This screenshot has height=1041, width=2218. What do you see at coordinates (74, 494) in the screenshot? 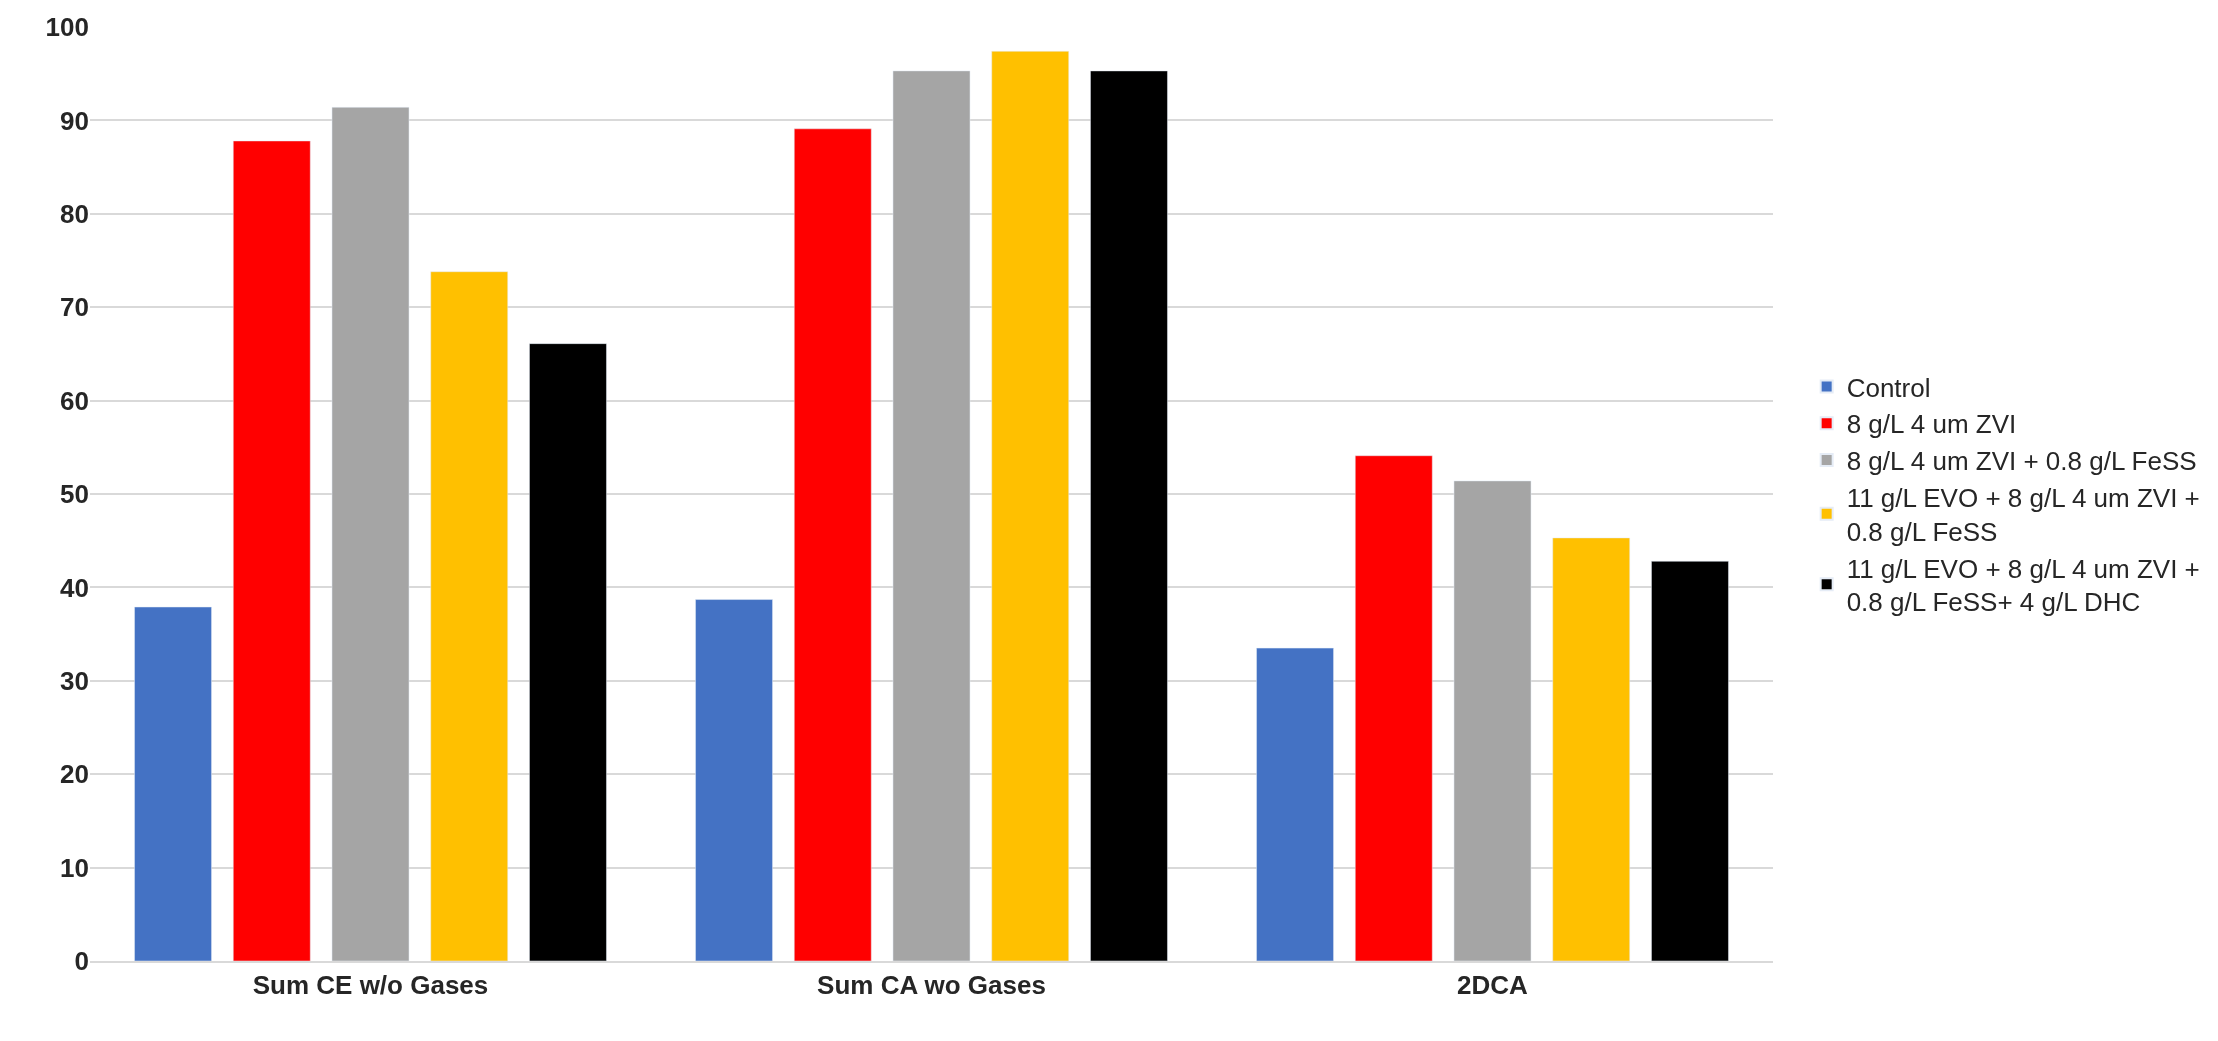
I see `y-tick-label: 50` at bounding box center [74, 494].